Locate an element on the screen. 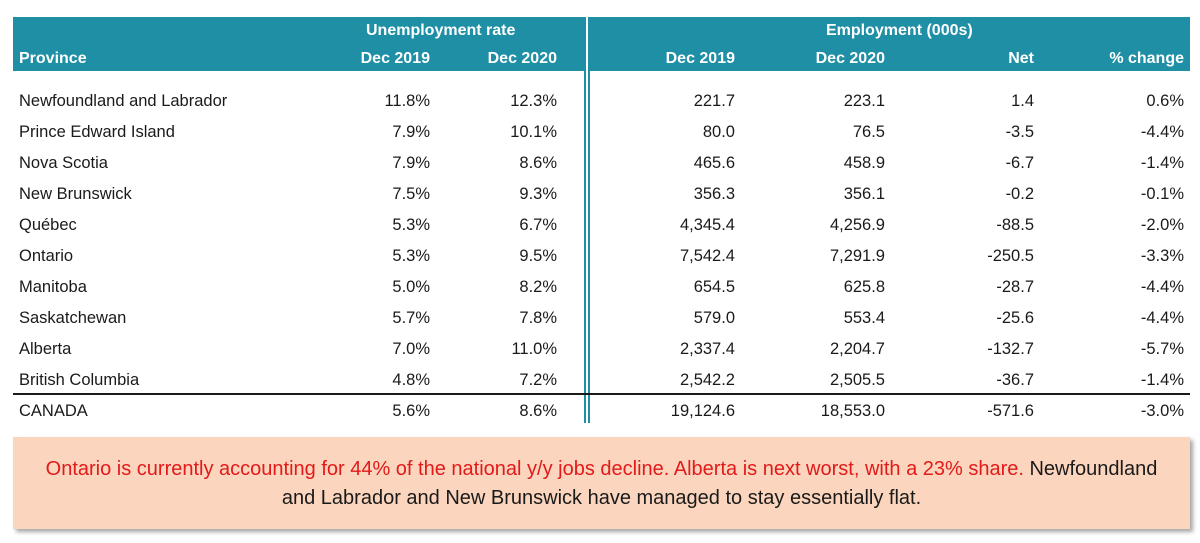 This screenshot has height=543, width=1200. unemployment-dec2020-cell: 7.2% is located at coordinates (538, 380).